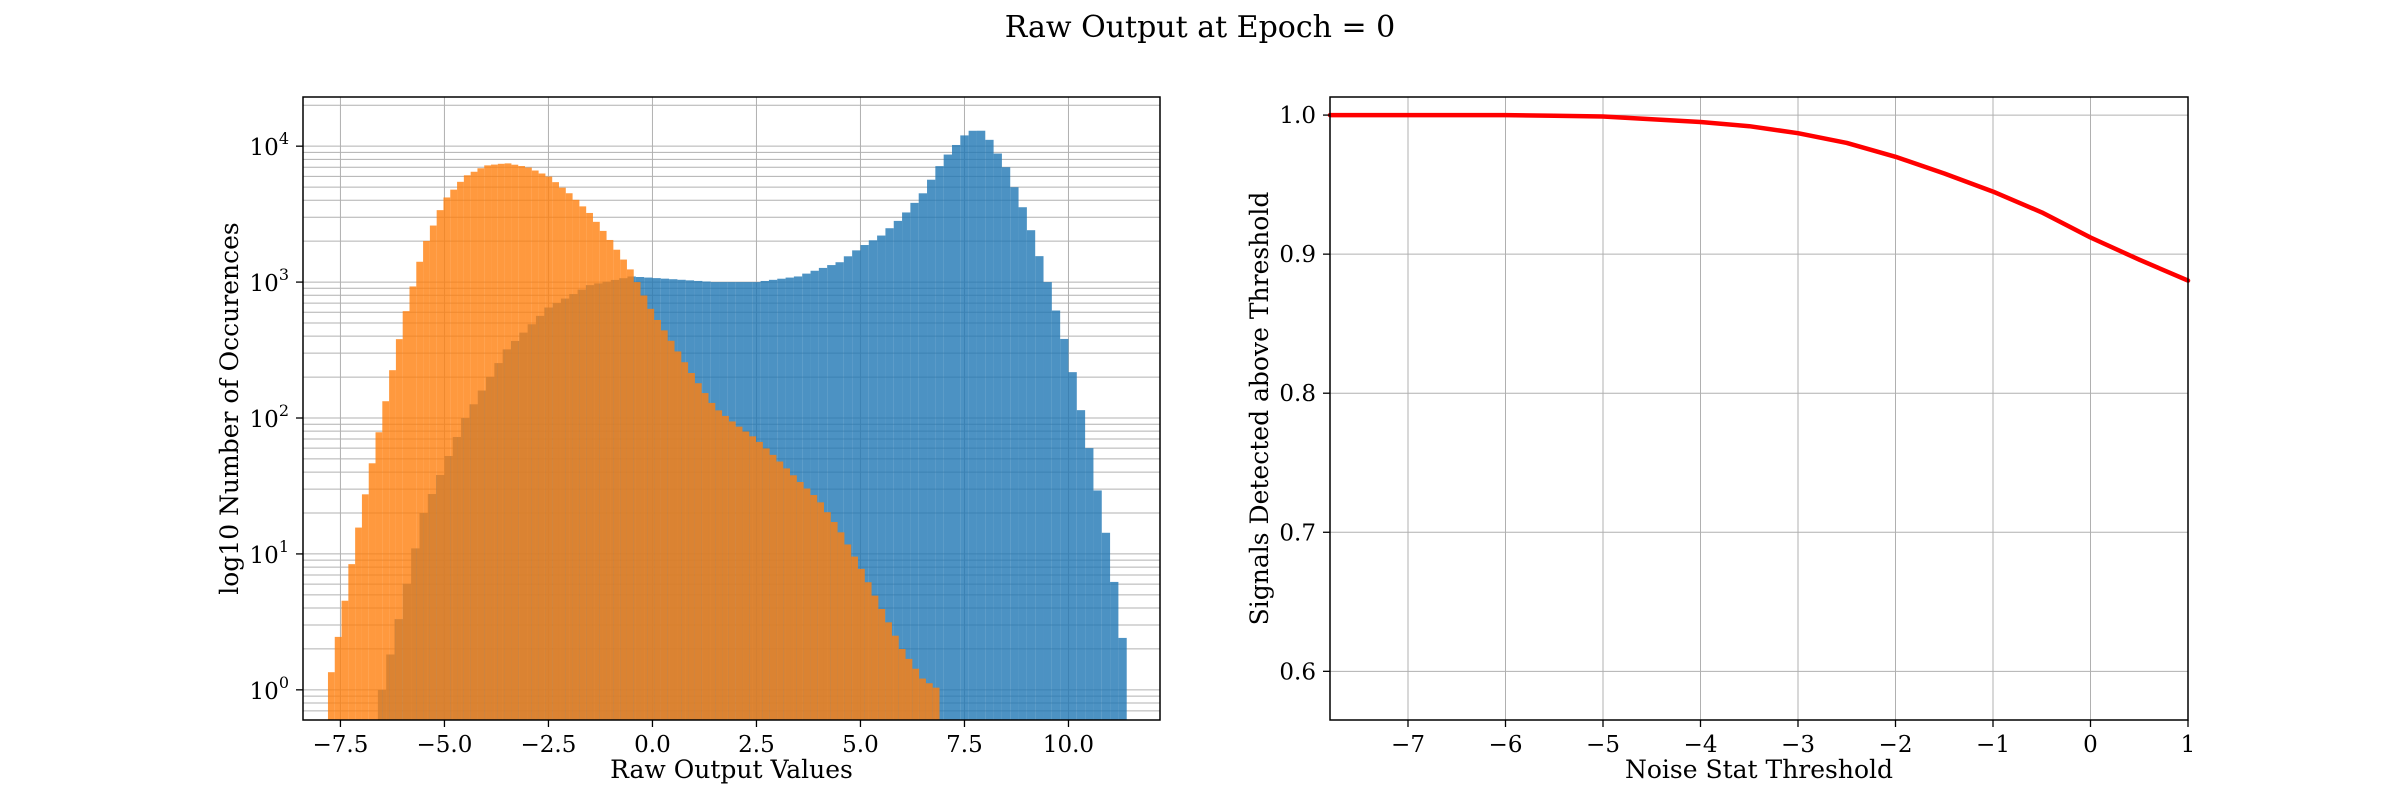  Describe the element at coordinates (1506, 745) in the screenshot. I see `line-x-tick-label: −6` at that location.